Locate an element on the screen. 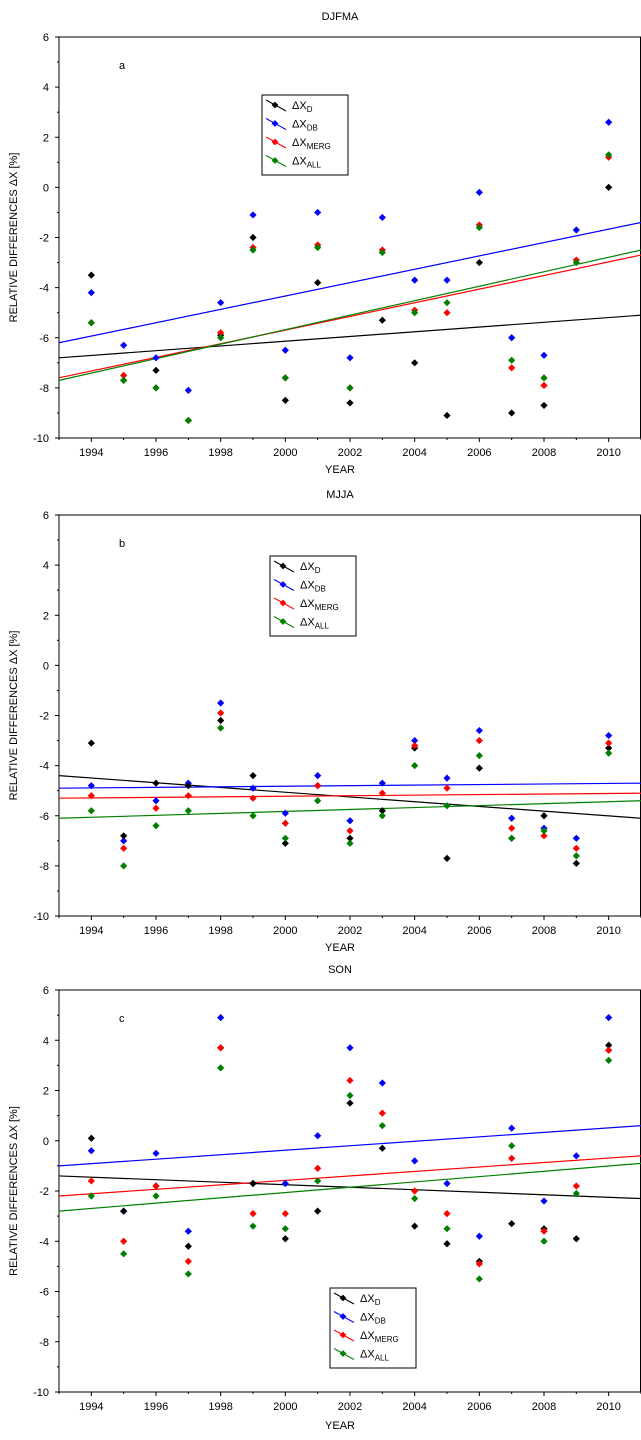 This screenshot has width=641, height=1440. legend-label: ΔXD is located at coordinates (370, 1300).